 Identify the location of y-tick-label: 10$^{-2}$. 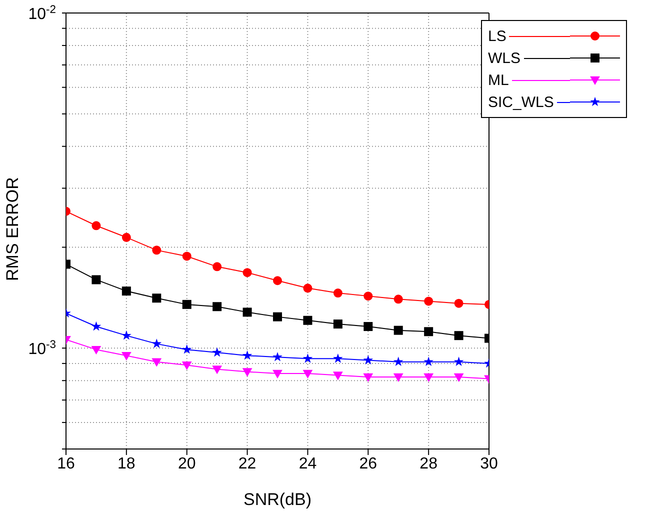
(42, 13).